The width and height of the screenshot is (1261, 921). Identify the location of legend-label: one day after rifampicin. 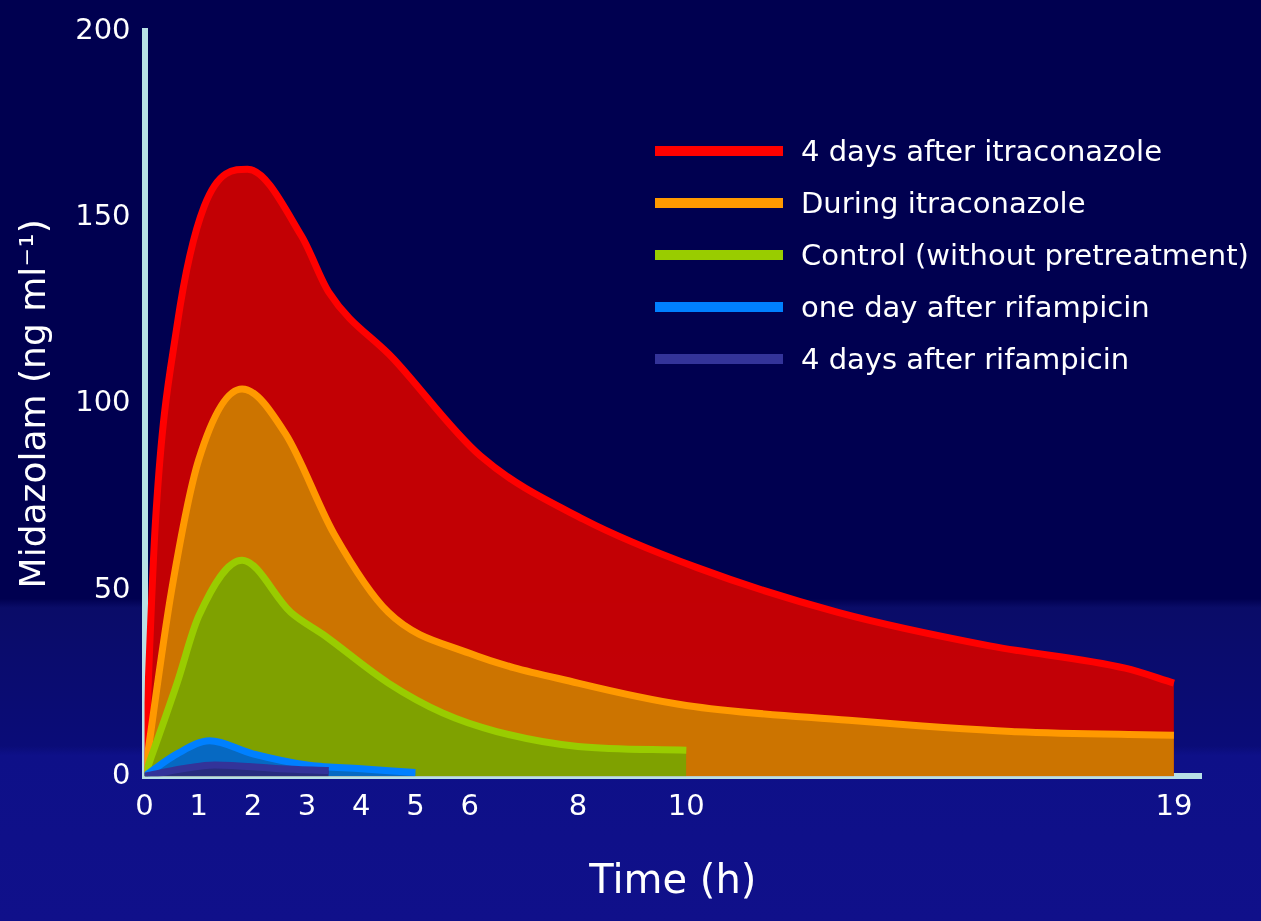
(975, 307).